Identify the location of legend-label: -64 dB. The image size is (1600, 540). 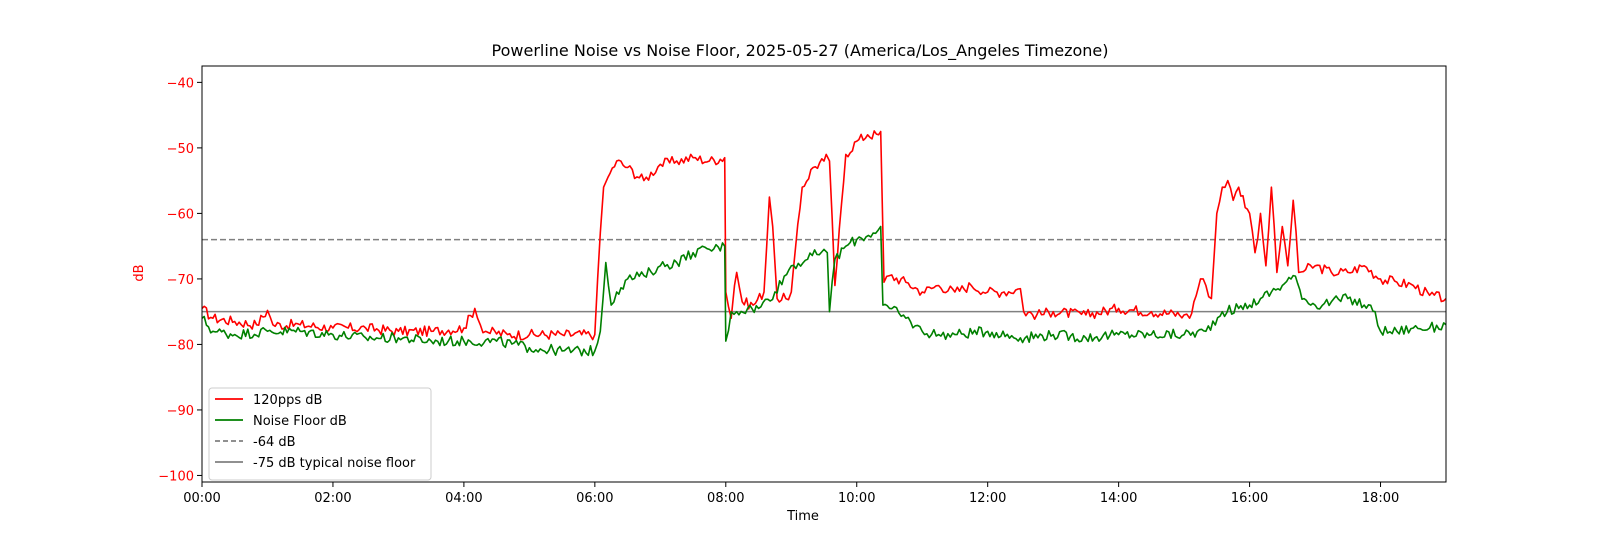
(274, 442).